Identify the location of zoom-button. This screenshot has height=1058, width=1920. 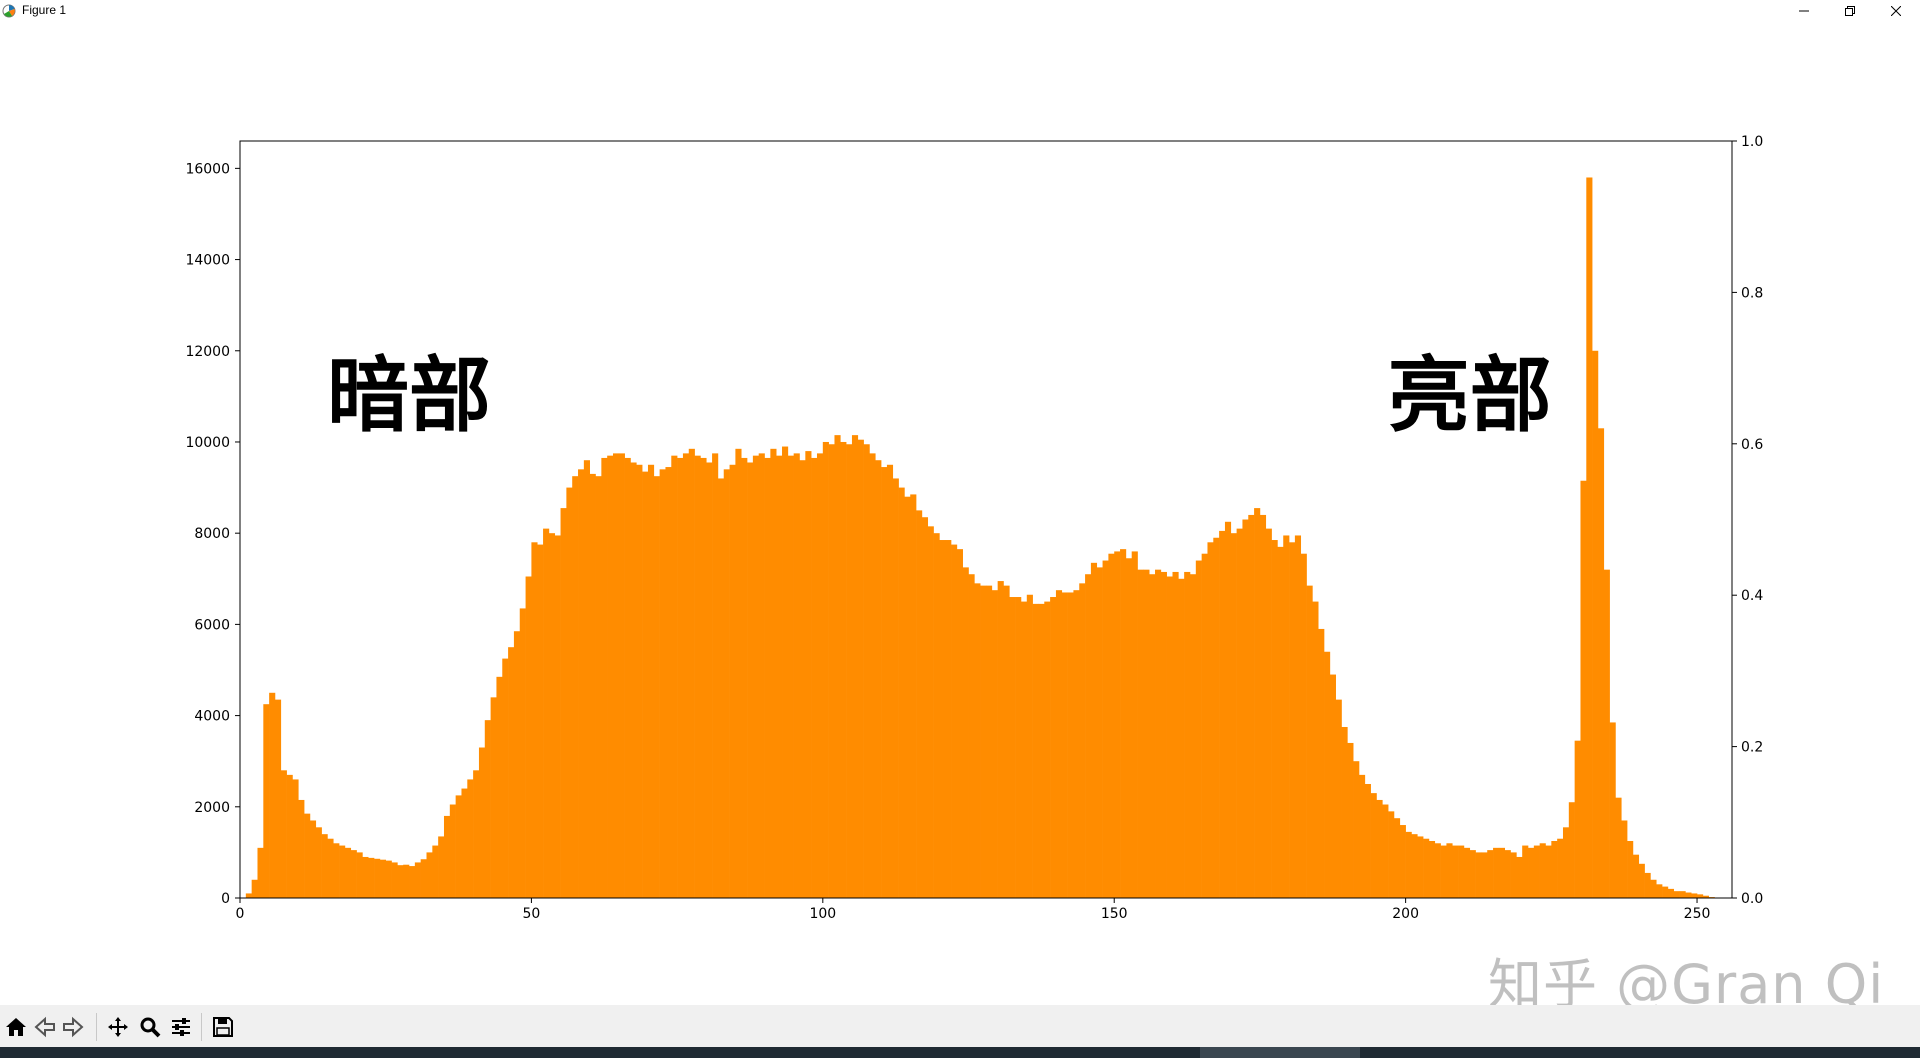
(150, 1027).